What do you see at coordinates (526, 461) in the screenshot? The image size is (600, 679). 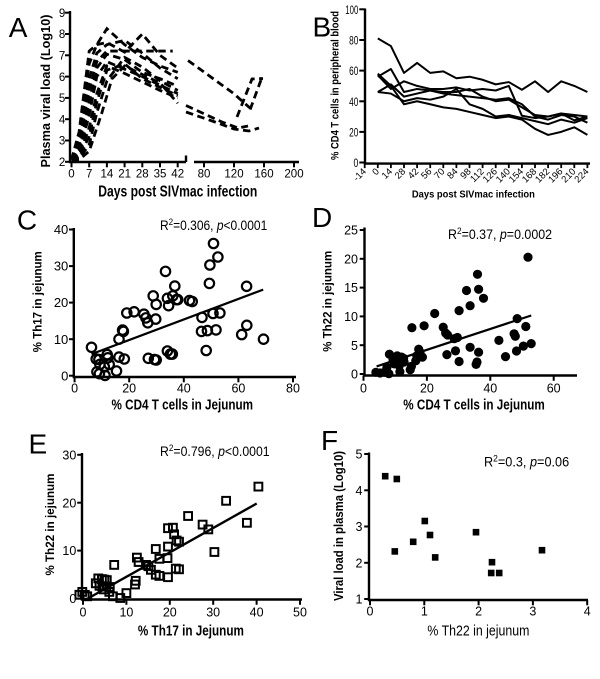 I see `svg-text: R2=0.3, p=0.06` at bounding box center [526, 461].